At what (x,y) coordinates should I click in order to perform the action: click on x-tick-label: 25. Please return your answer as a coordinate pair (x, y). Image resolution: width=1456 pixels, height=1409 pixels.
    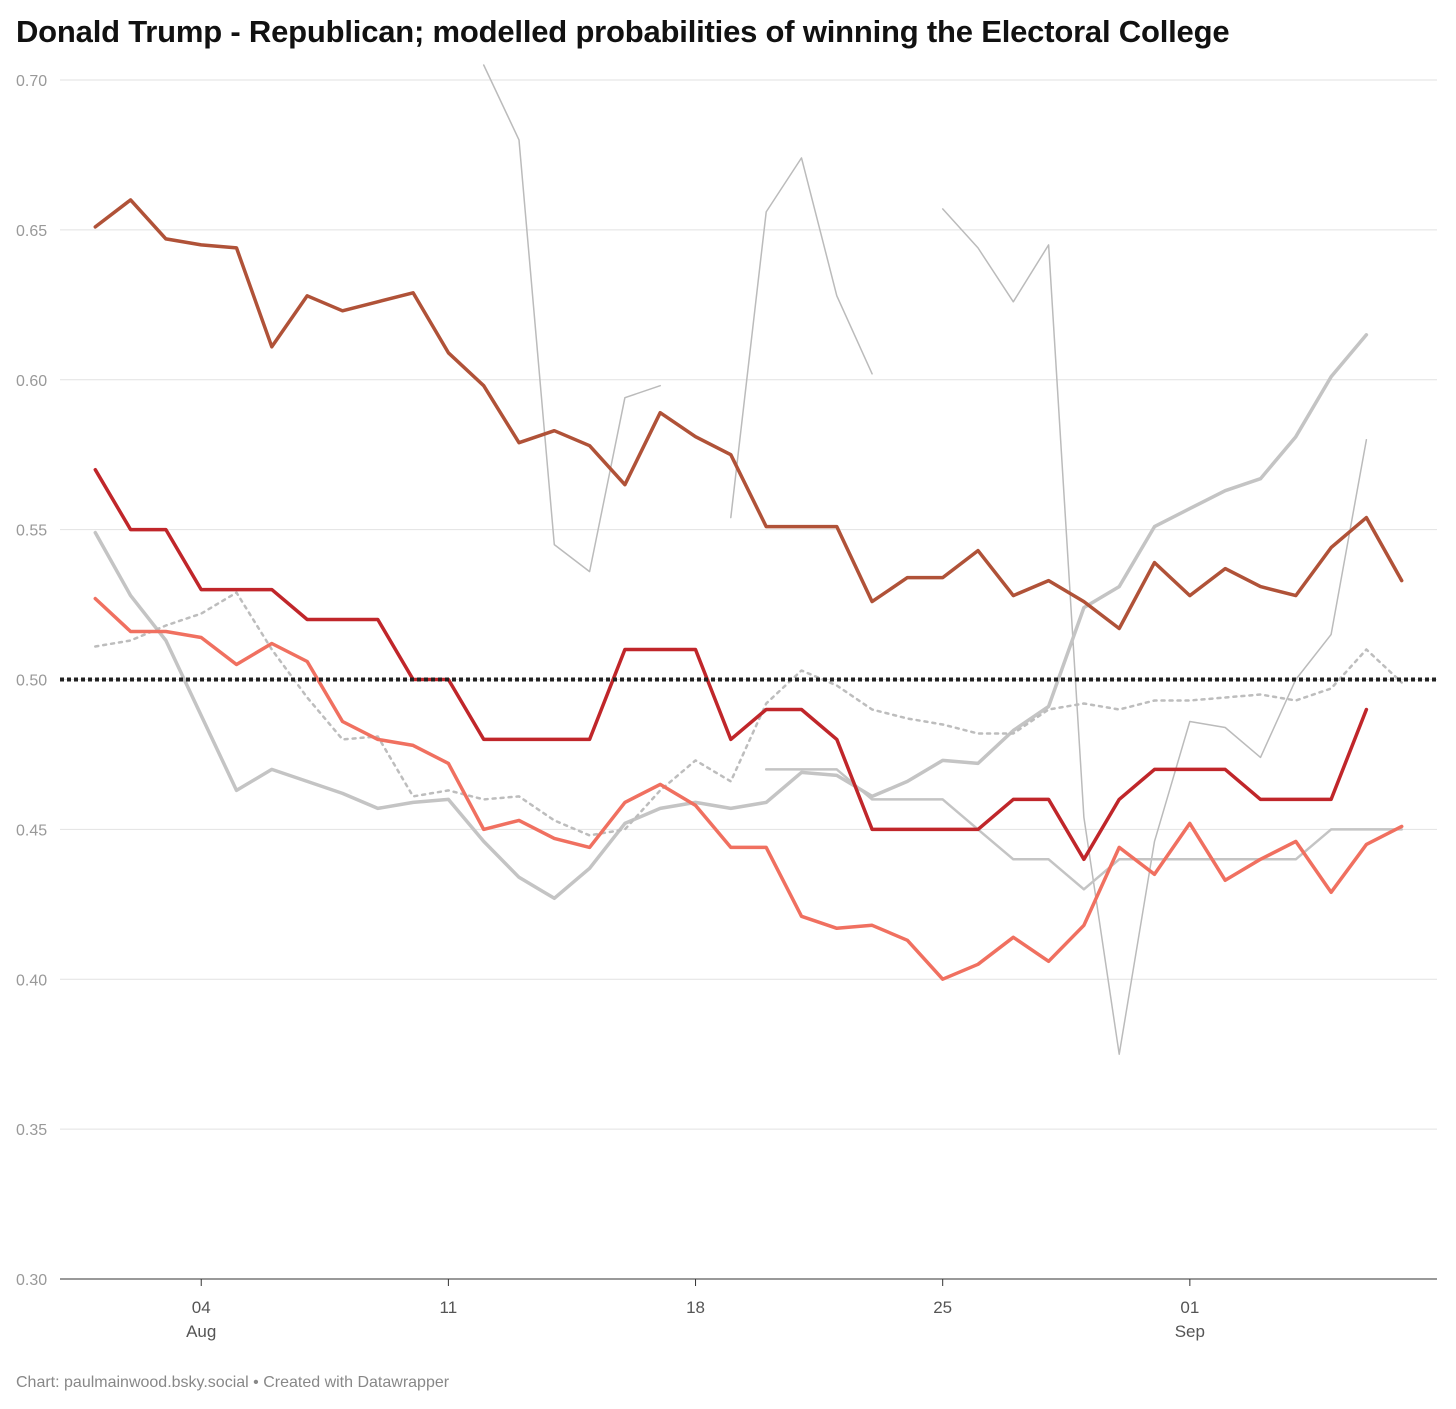
    Looking at the image, I should click on (942, 1307).